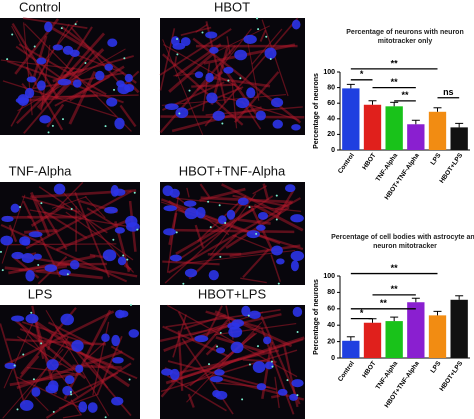 This screenshot has height=419, width=474. What do you see at coordinates (333, 358) in the screenshot?
I see `y-tick-label: 0` at bounding box center [333, 358].